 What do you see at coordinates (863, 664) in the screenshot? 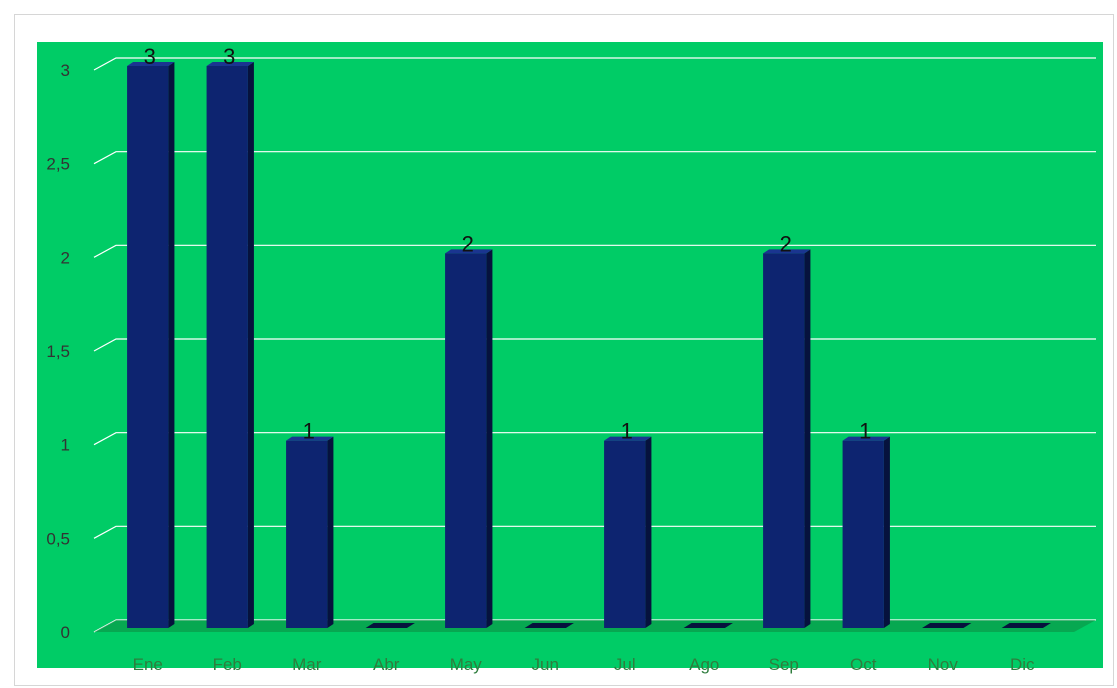
I see `x-category-label: Oct` at bounding box center [863, 664].